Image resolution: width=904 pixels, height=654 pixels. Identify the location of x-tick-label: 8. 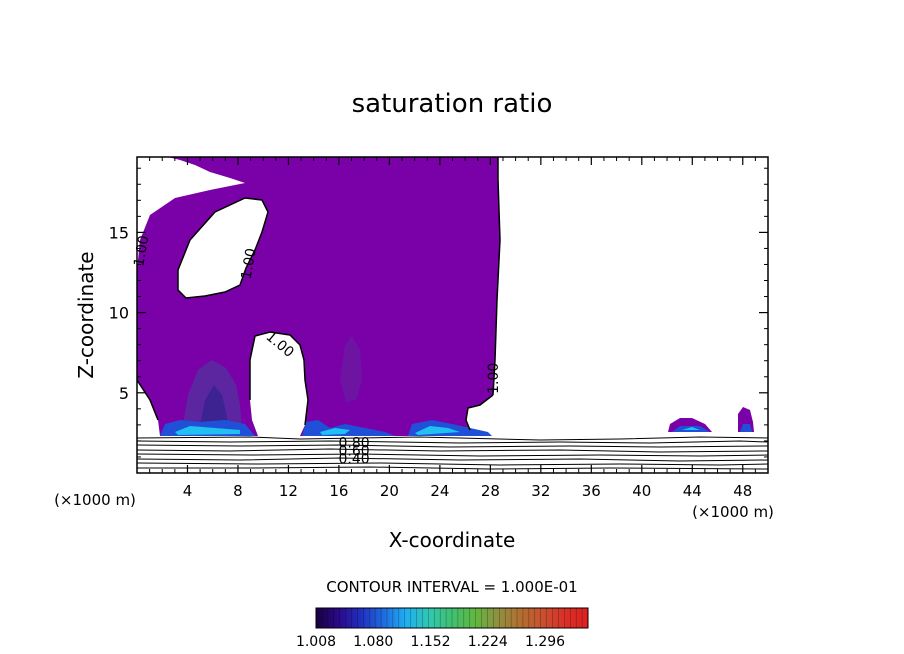
(238, 491).